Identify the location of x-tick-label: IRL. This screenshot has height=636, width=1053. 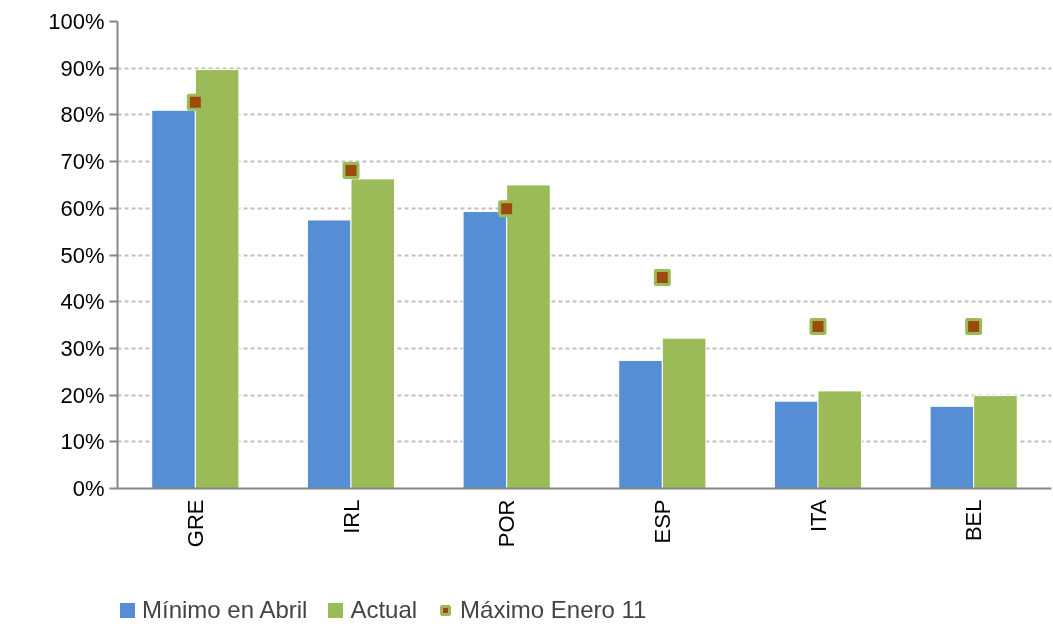
(351, 516).